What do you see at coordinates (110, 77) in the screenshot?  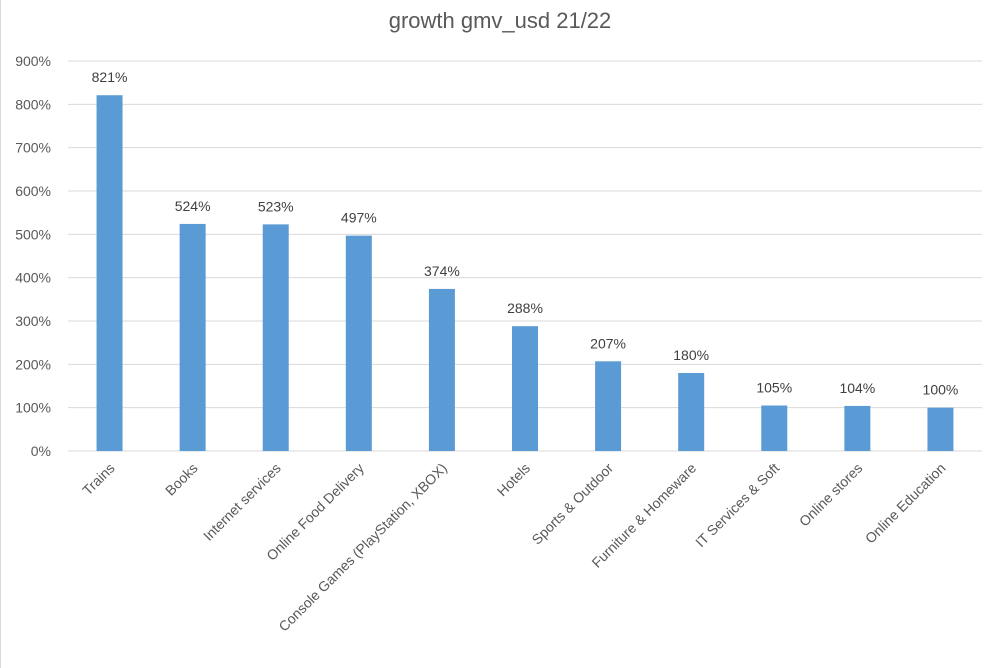 I see `data-label: 821%` at bounding box center [110, 77].